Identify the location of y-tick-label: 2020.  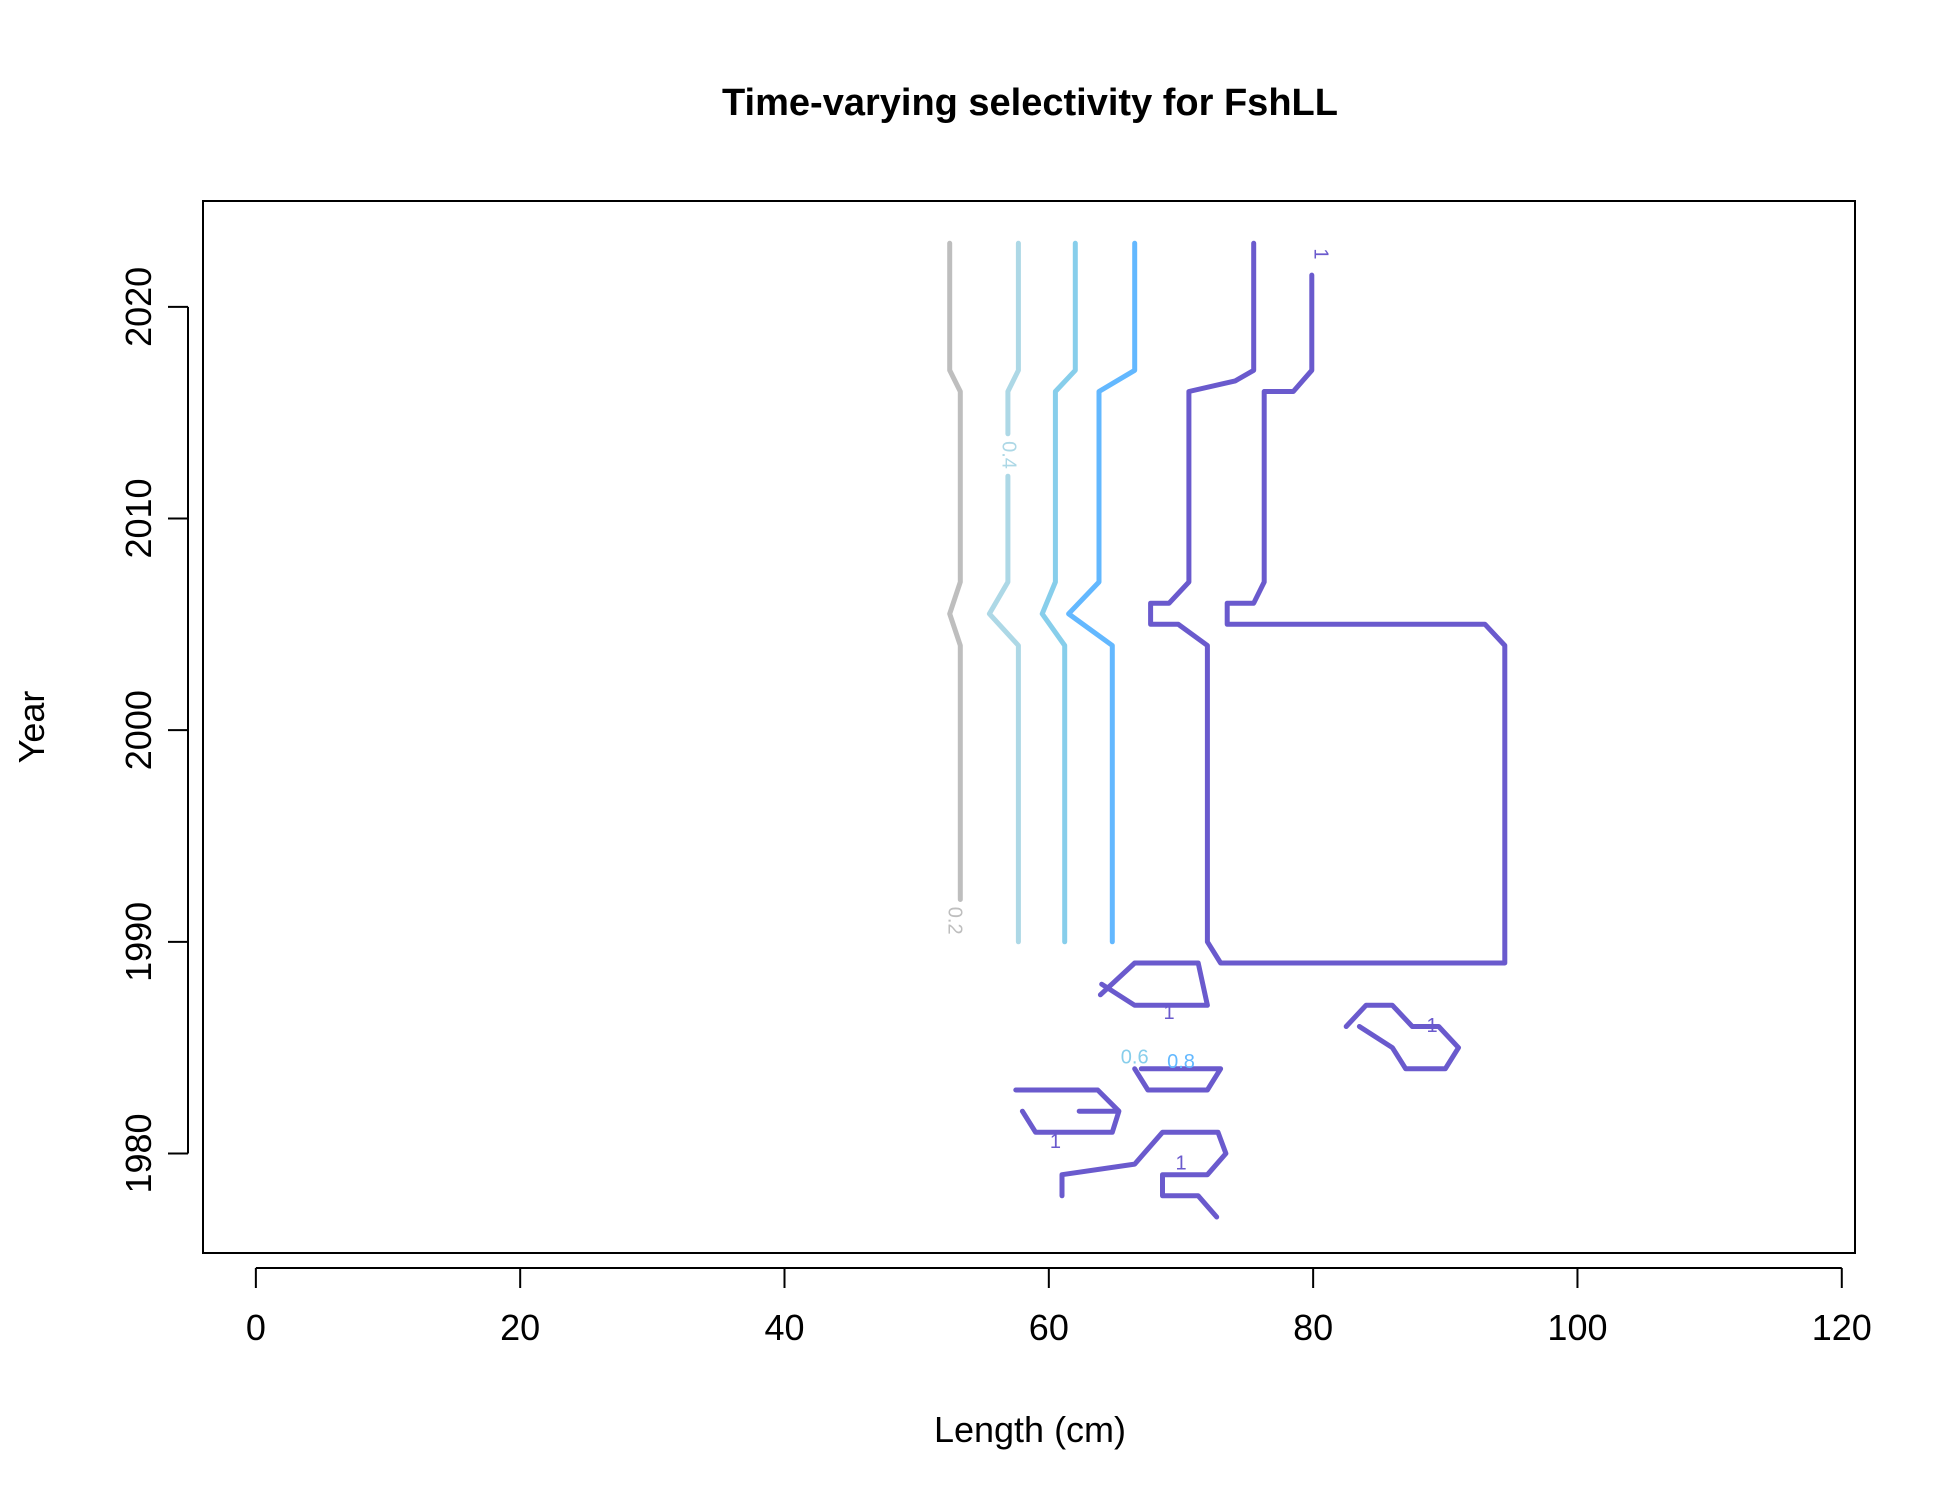
(138, 307).